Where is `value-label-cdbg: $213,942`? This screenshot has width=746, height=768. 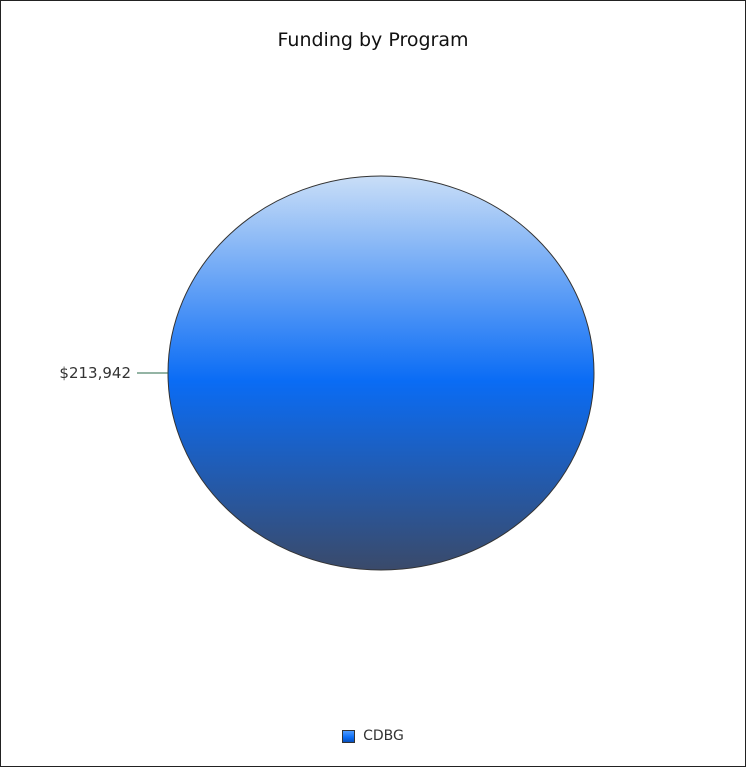
value-label-cdbg: $213,942 is located at coordinates (95, 373).